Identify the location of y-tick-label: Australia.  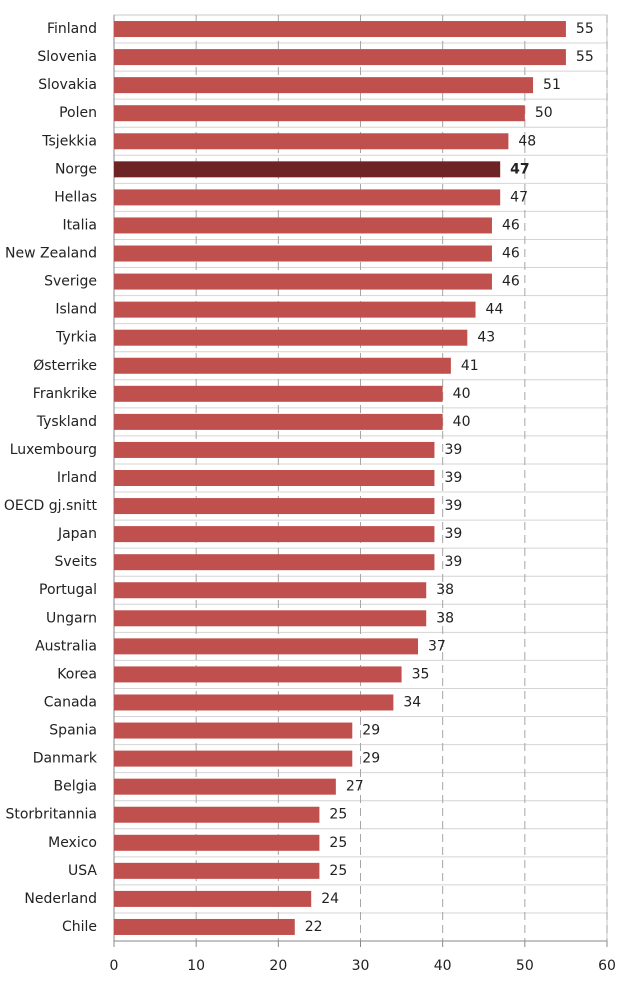
(66, 646).